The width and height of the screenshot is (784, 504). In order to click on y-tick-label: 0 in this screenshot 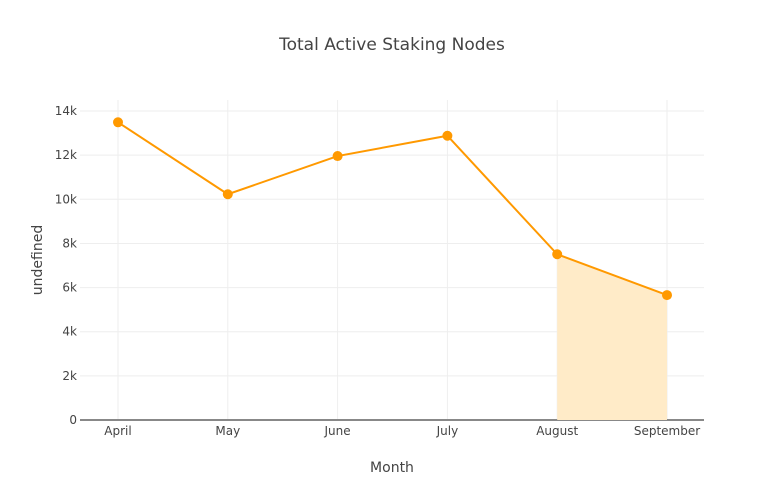, I will do `click(73, 420)`.